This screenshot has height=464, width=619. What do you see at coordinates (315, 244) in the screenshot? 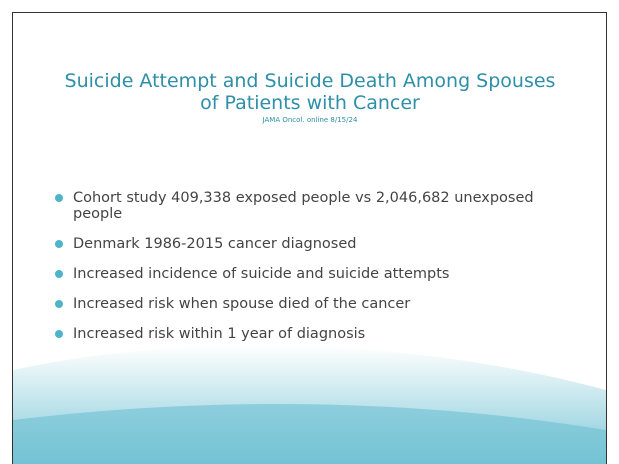
I see `bullet: Denmark 1986-2015 cancer diagnosed` at bounding box center [315, 244].